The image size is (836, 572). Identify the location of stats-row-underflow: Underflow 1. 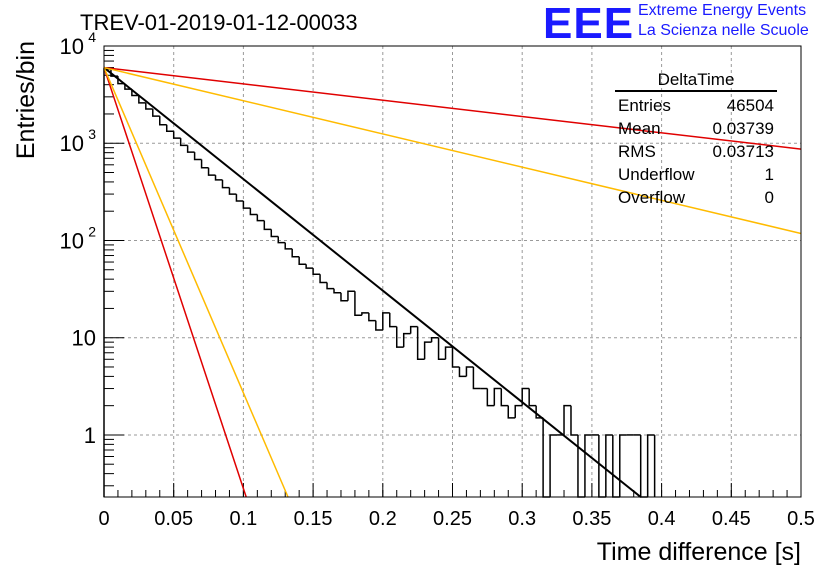
(695, 174).